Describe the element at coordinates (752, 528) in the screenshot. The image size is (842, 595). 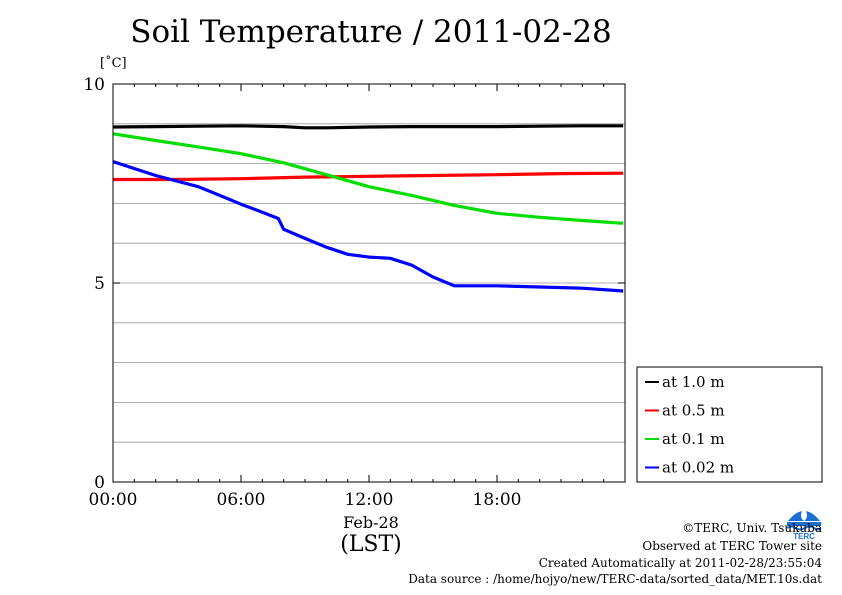
I see `footer-copyright: ©TERC, Univ. Tsukuba` at that location.